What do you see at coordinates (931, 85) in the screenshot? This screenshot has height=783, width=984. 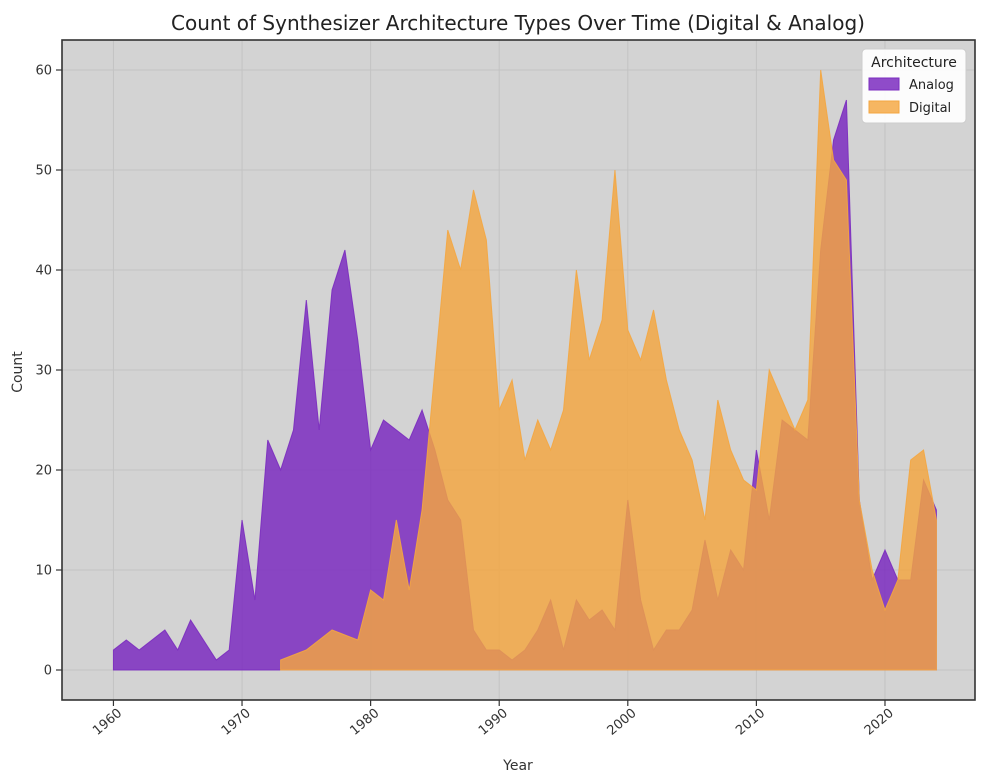 I see `legend-label-analog: Analog` at bounding box center [931, 85].